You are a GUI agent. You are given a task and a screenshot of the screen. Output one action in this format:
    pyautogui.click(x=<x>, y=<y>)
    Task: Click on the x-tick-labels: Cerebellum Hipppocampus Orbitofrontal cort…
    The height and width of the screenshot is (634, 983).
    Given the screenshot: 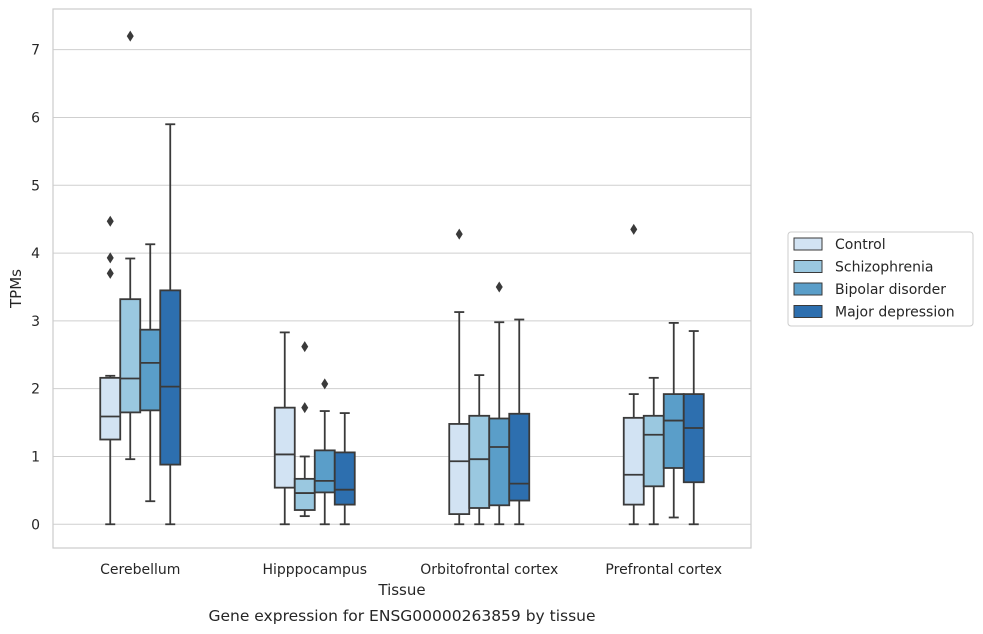 What is the action you would take?
    pyautogui.click(x=411, y=570)
    